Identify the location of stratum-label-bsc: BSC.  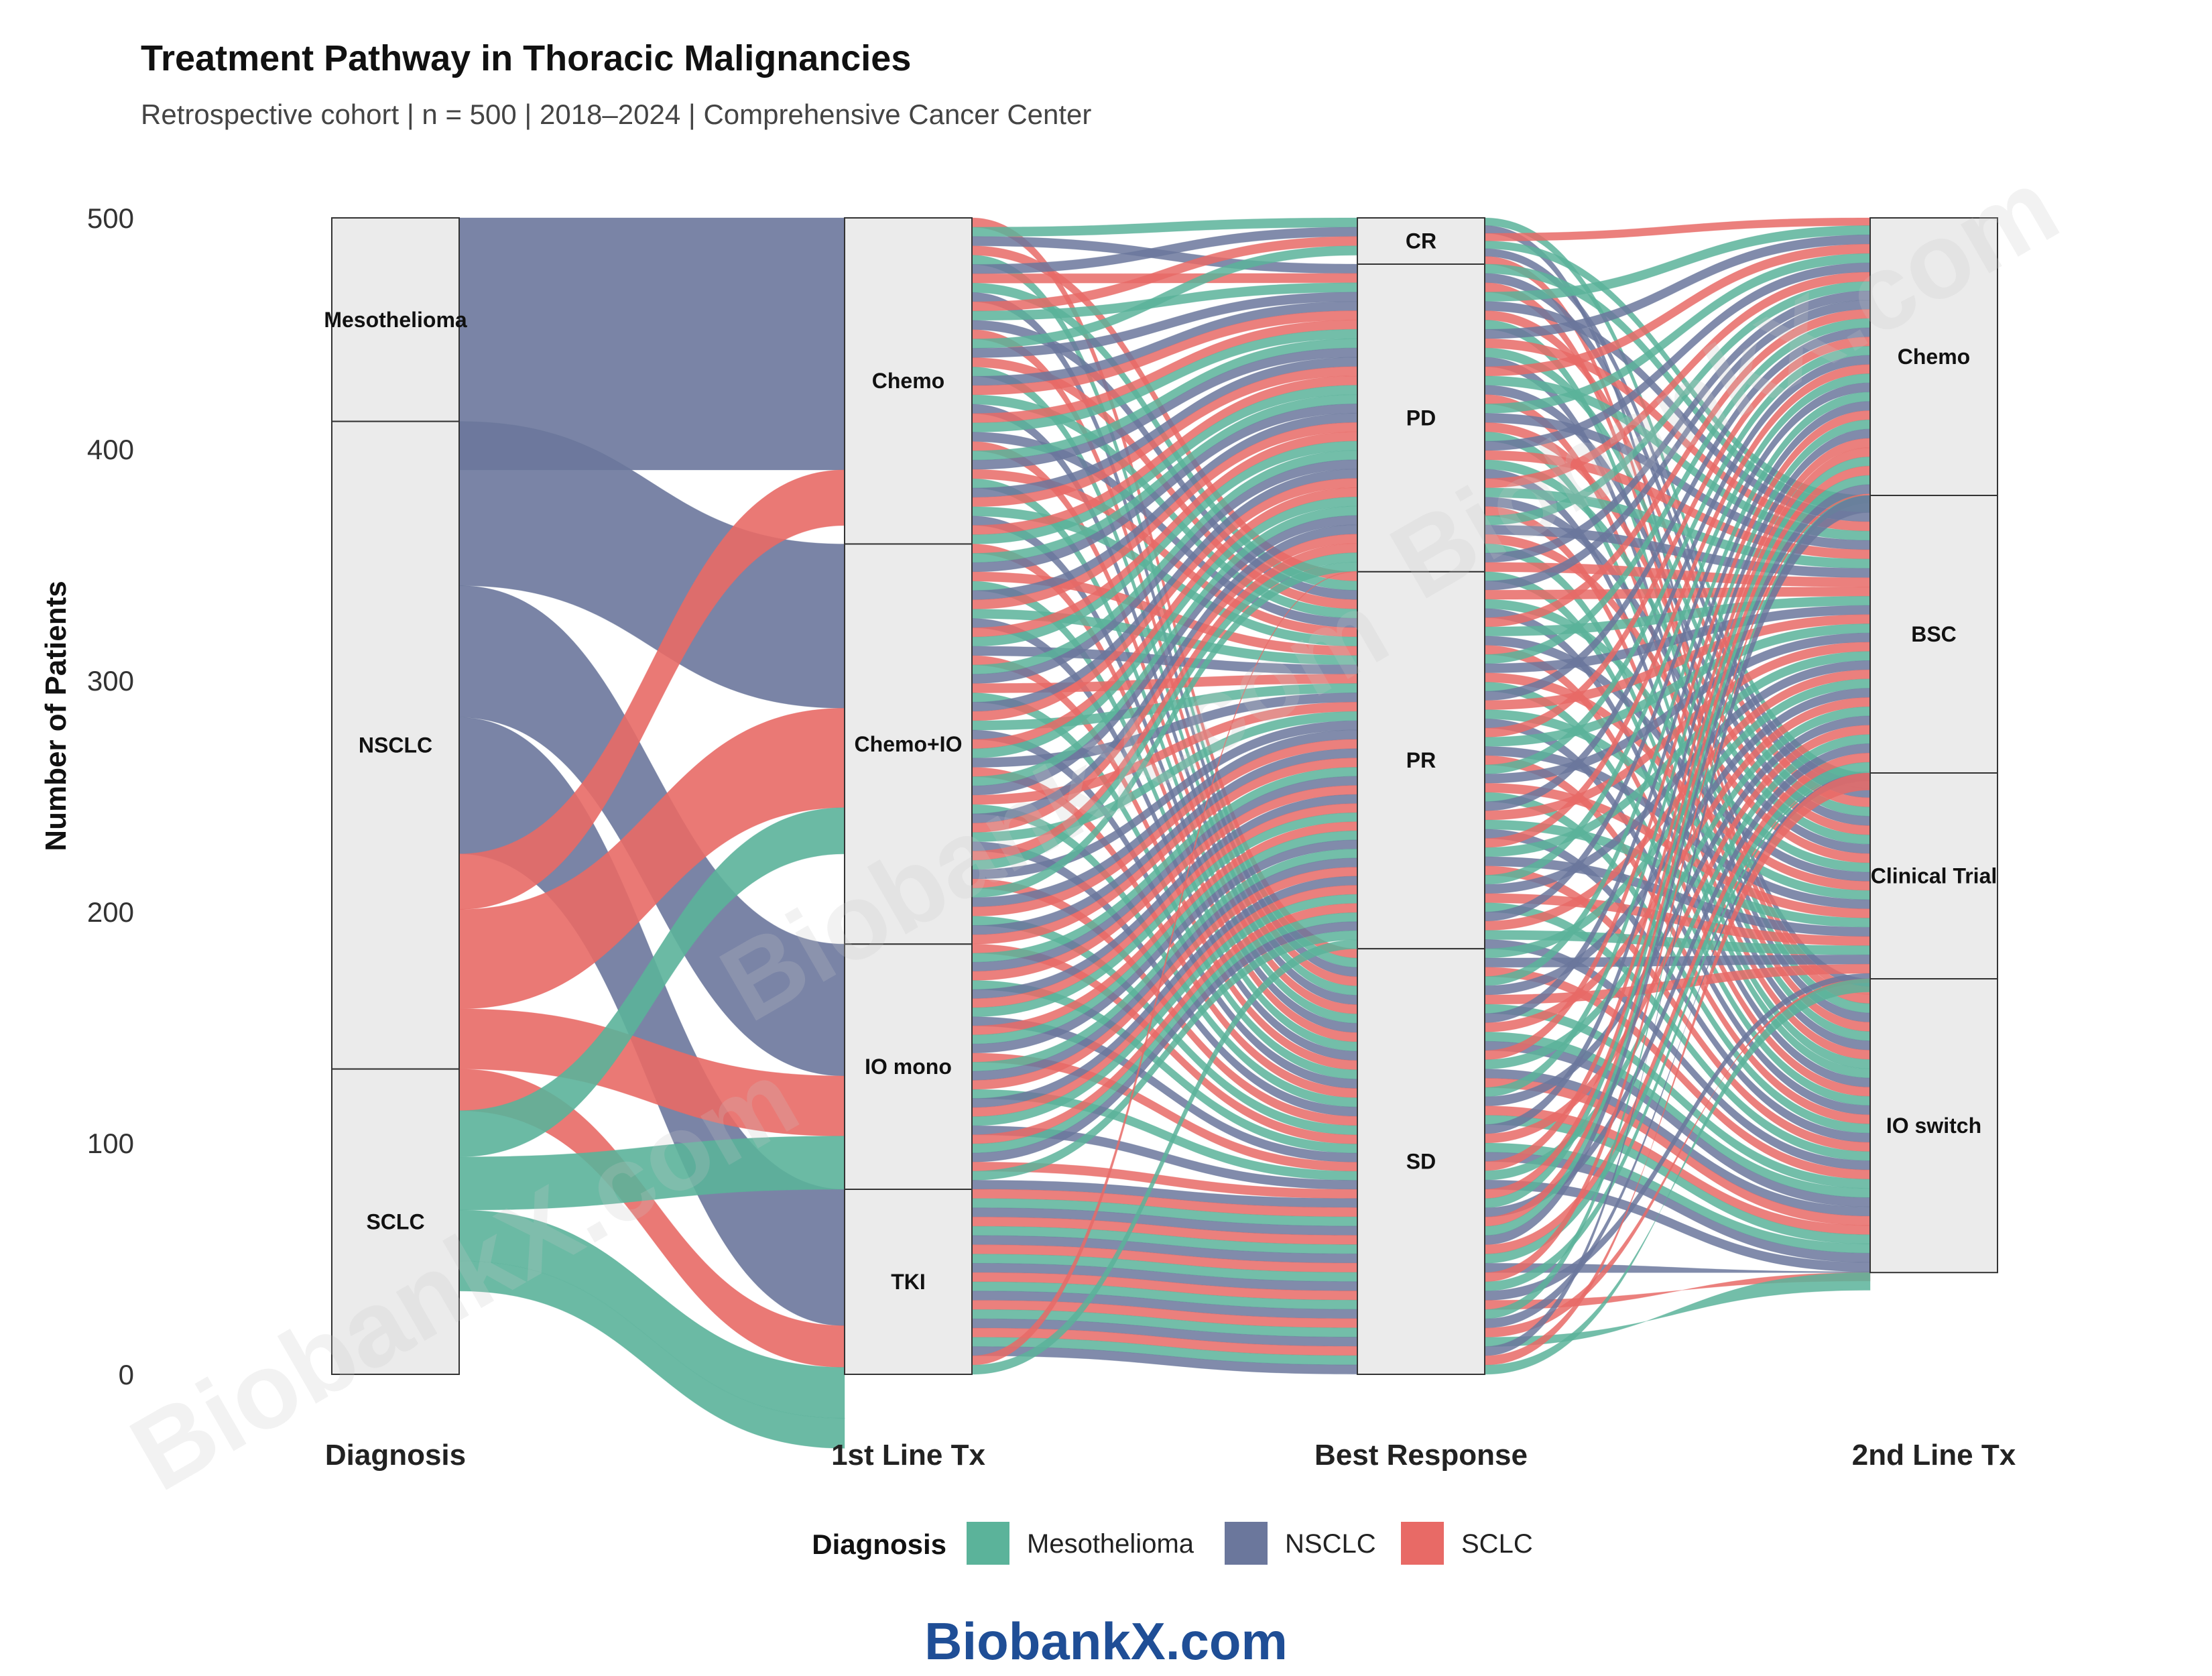
(1934, 634).